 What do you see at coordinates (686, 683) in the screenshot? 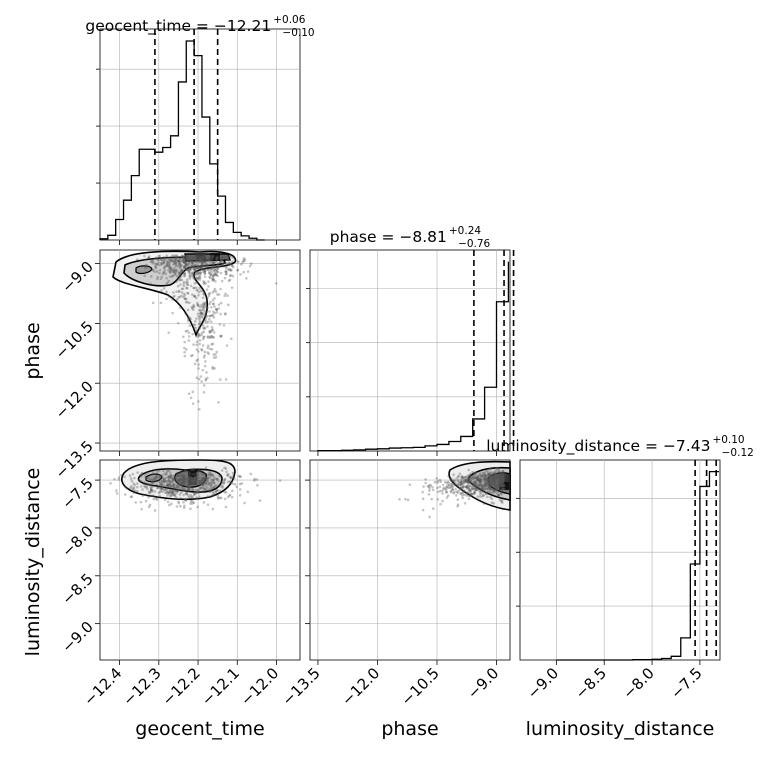
I see `x-tick-label: −7.5` at bounding box center [686, 683].